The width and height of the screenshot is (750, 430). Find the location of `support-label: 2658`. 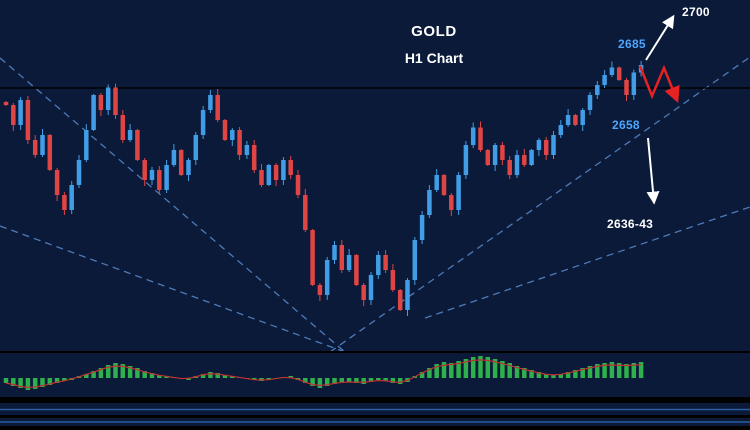

support-label: 2658 is located at coordinates (626, 125).